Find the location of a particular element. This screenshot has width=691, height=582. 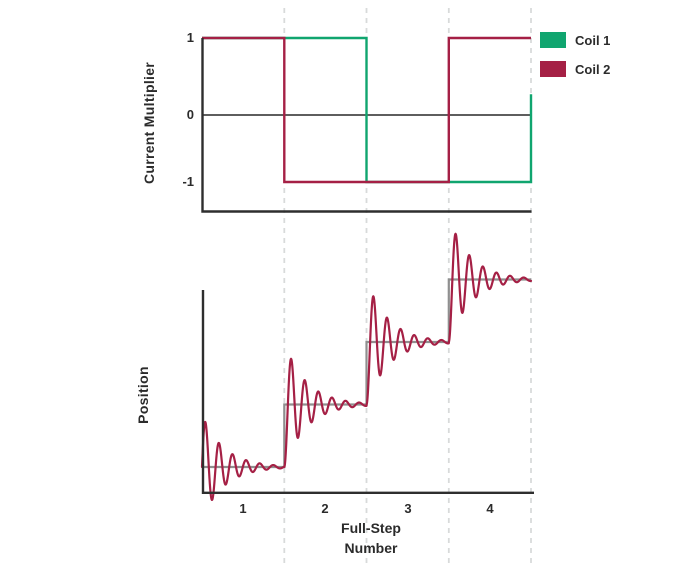

ytick-plus1: 1 is located at coordinates (190, 37).